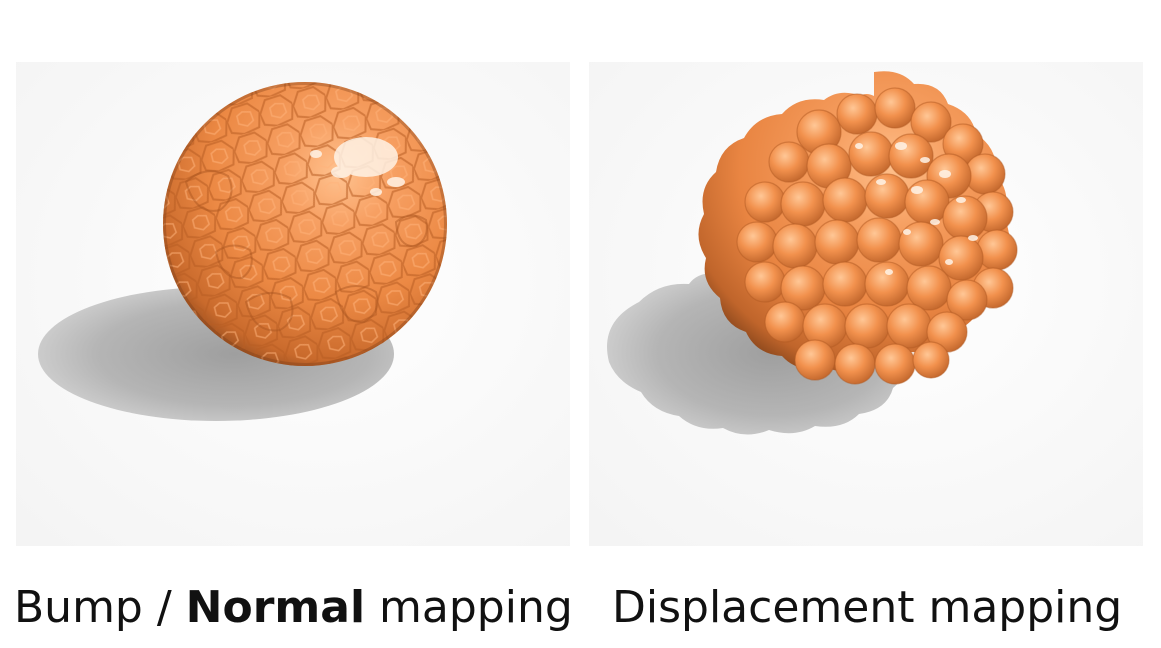 This screenshot has height=648, width=1161. I want to click on caption-bold-word: Normal, so click(275, 607).